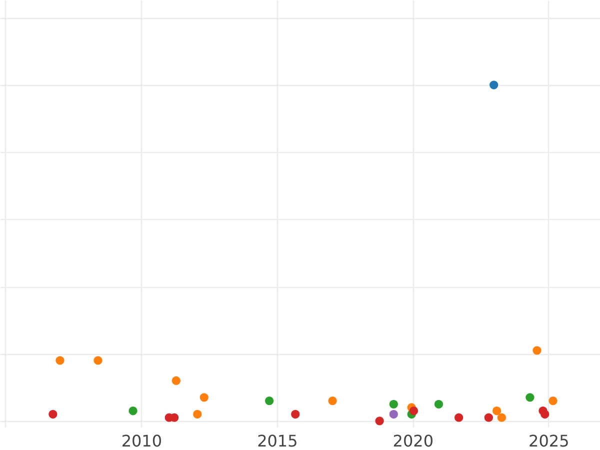 Image resolution: width=600 pixels, height=450 pixels. Describe the element at coordinates (413, 441) in the screenshot. I see `x-tick-label: 2020` at that location.